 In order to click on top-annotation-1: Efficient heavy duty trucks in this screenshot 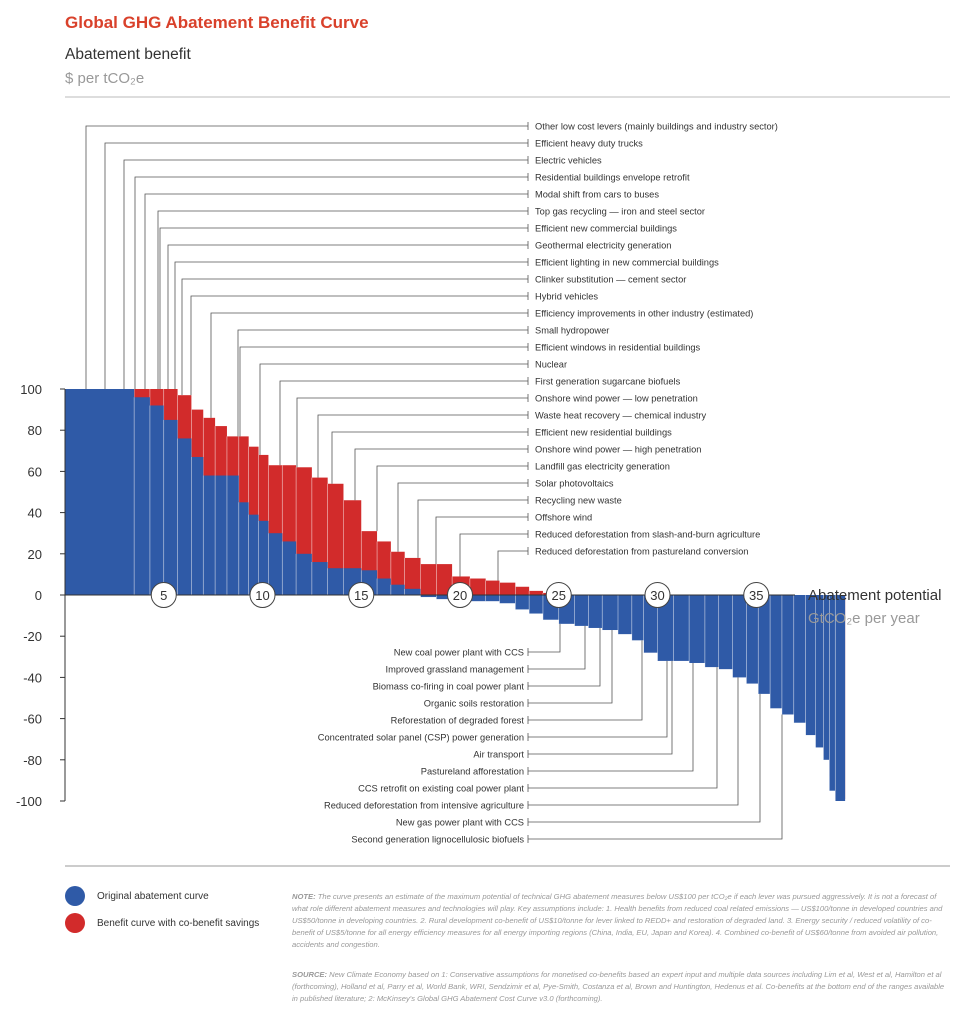, I will do `click(589, 144)`.